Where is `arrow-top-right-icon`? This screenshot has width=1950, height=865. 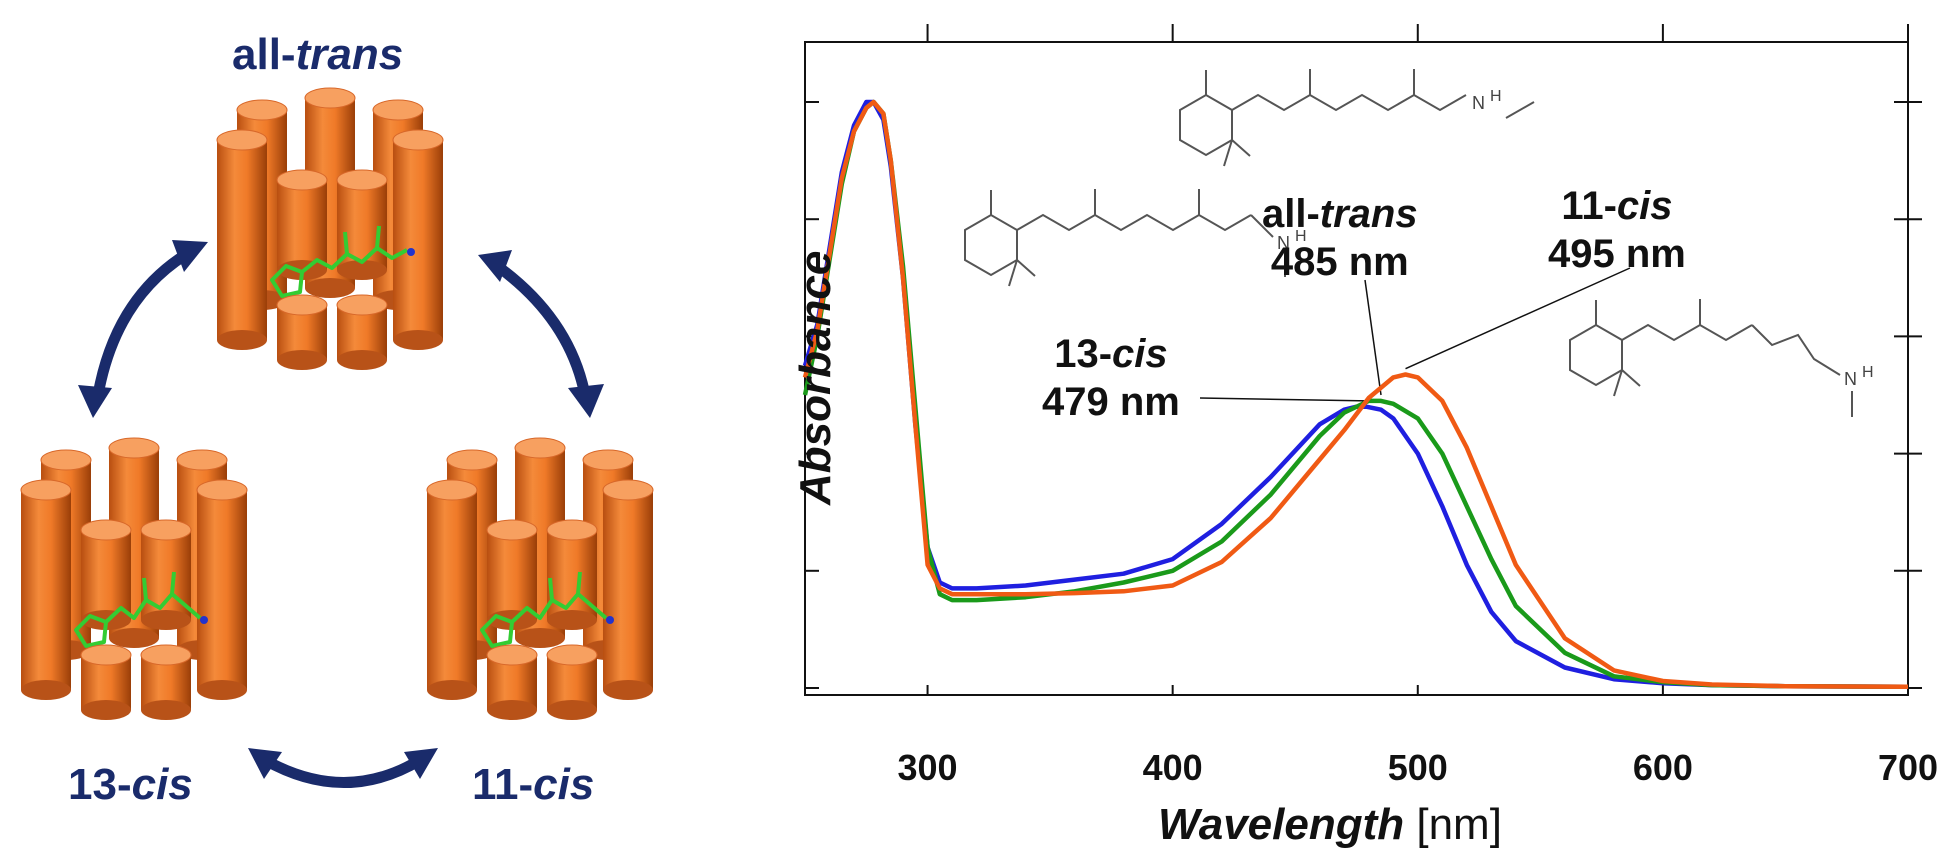 arrow-top-right-icon is located at coordinates (543, 330).